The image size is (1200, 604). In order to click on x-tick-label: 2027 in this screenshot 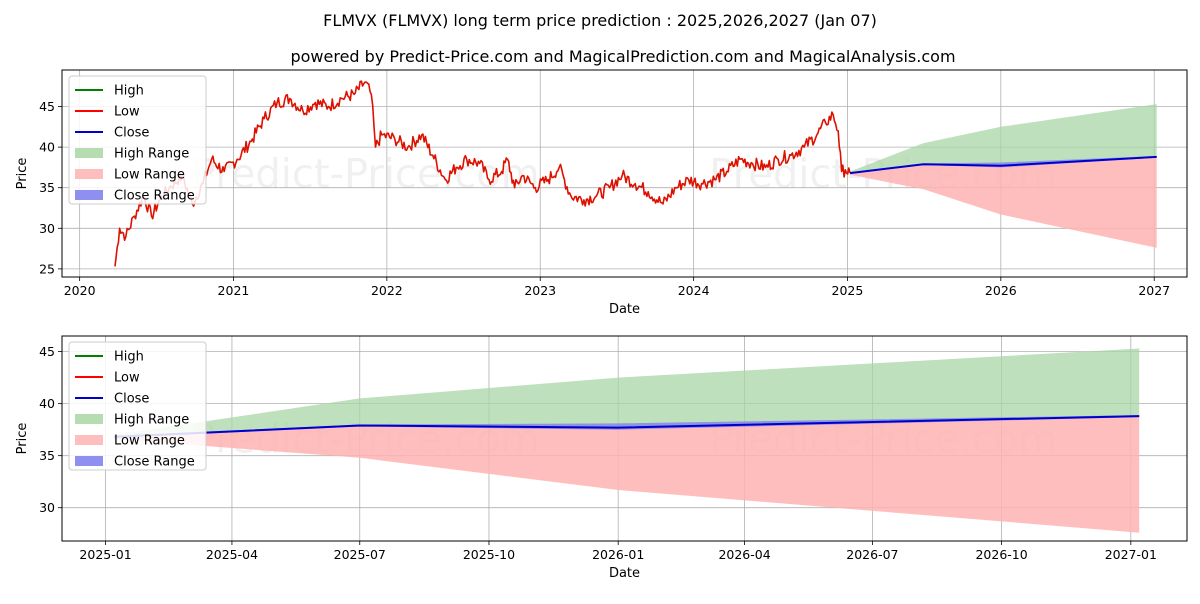, I will do `click(1154, 290)`.